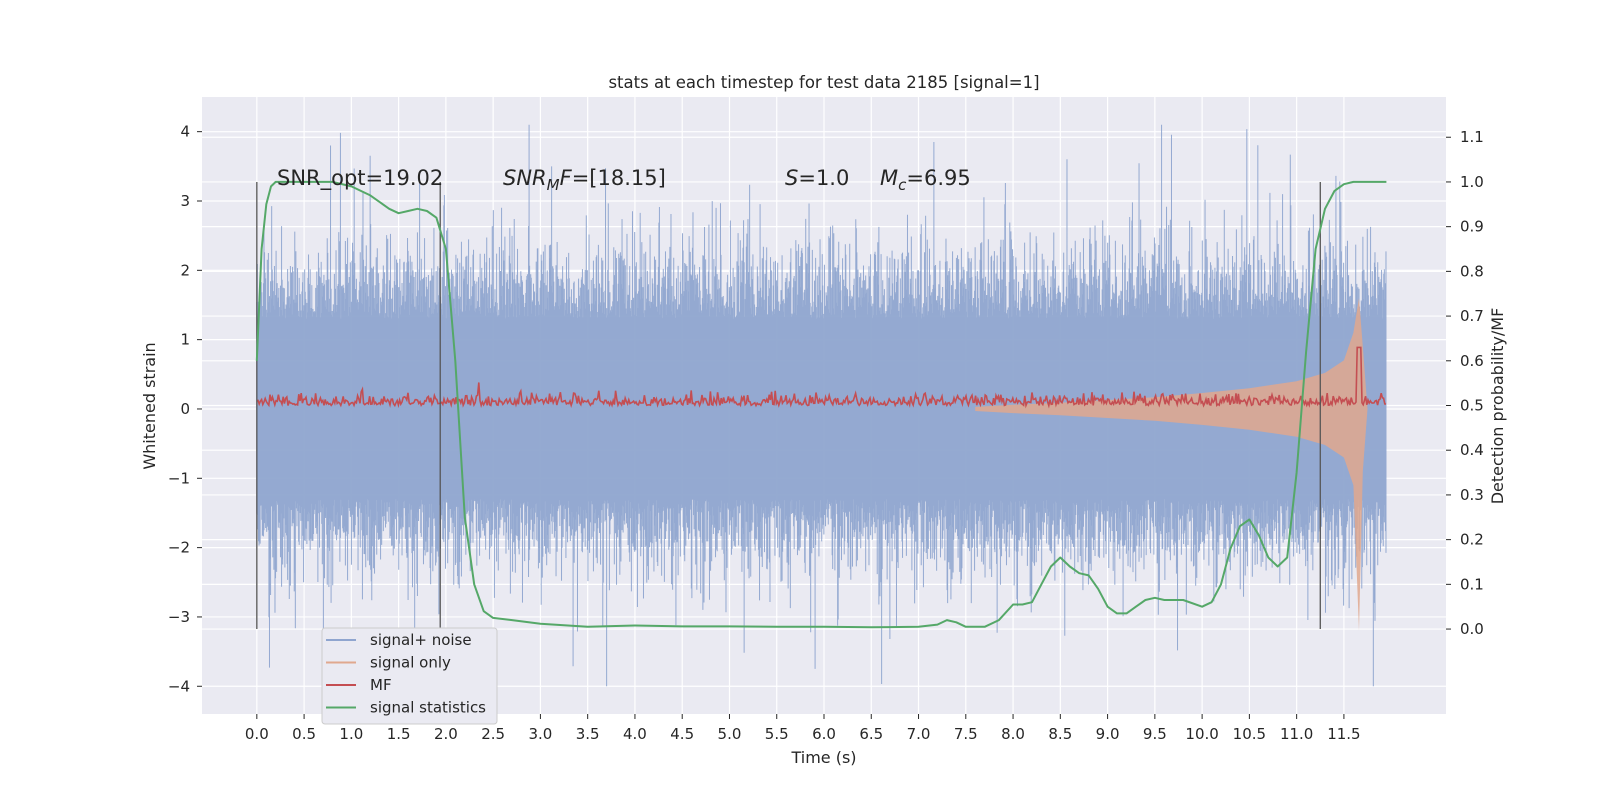  What do you see at coordinates (185, 340) in the screenshot?
I see `y-tick-label: 1` at bounding box center [185, 340].